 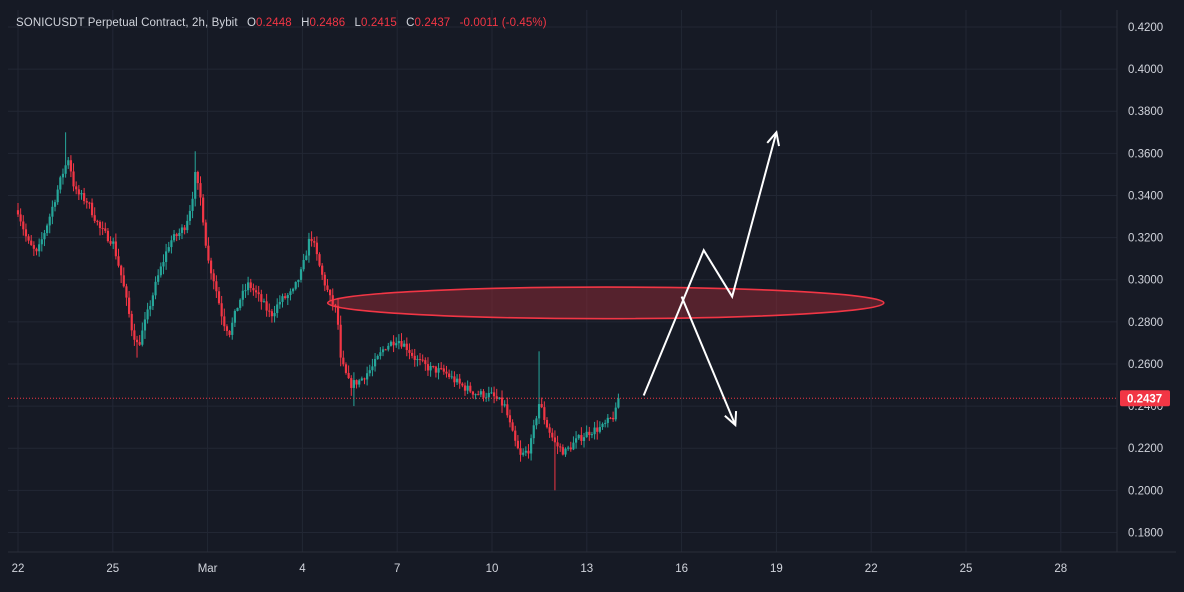 I want to click on bearish-scenario-arrow, so click(x=708, y=361).